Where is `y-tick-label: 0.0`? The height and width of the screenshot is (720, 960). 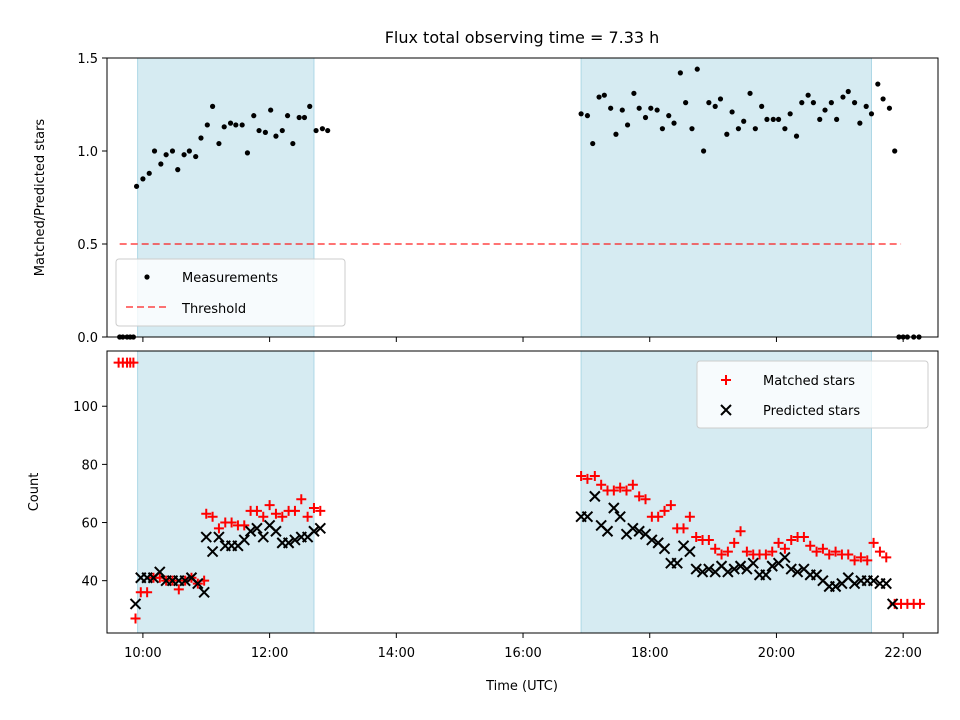
y-tick-label: 0.0 is located at coordinates (87, 338).